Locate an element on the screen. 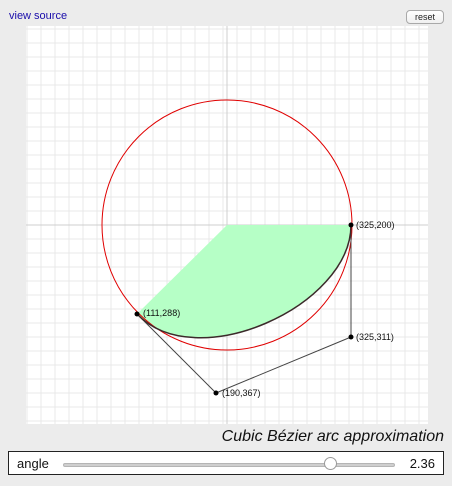  control-point-1-label: (190,367) is located at coordinates (241, 393).